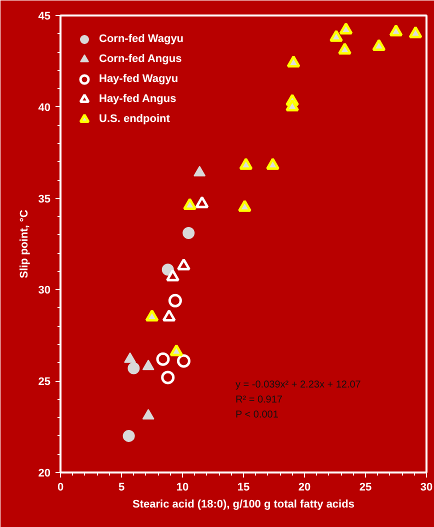 This screenshot has height=527, width=434. Describe the element at coordinates (60, 488) in the screenshot. I see `x-tick-label: 0` at that location.